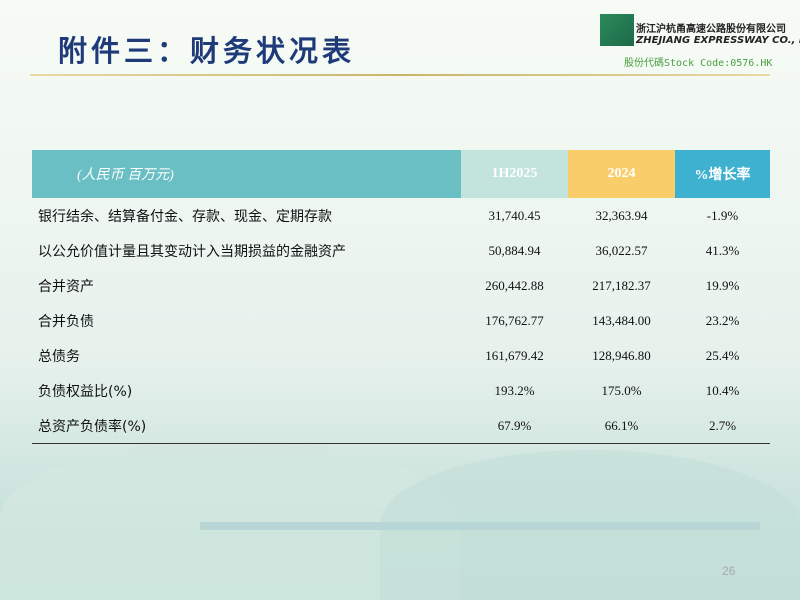  I want to click on table-header: (人民币 百万元) 1H2025 2024 %增长率, so click(401, 174).